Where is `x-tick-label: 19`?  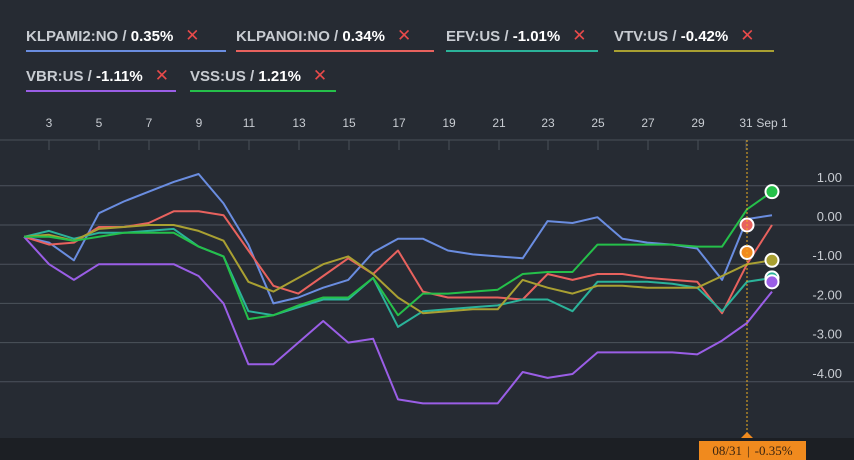 x-tick-label: 19 is located at coordinates (449, 123).